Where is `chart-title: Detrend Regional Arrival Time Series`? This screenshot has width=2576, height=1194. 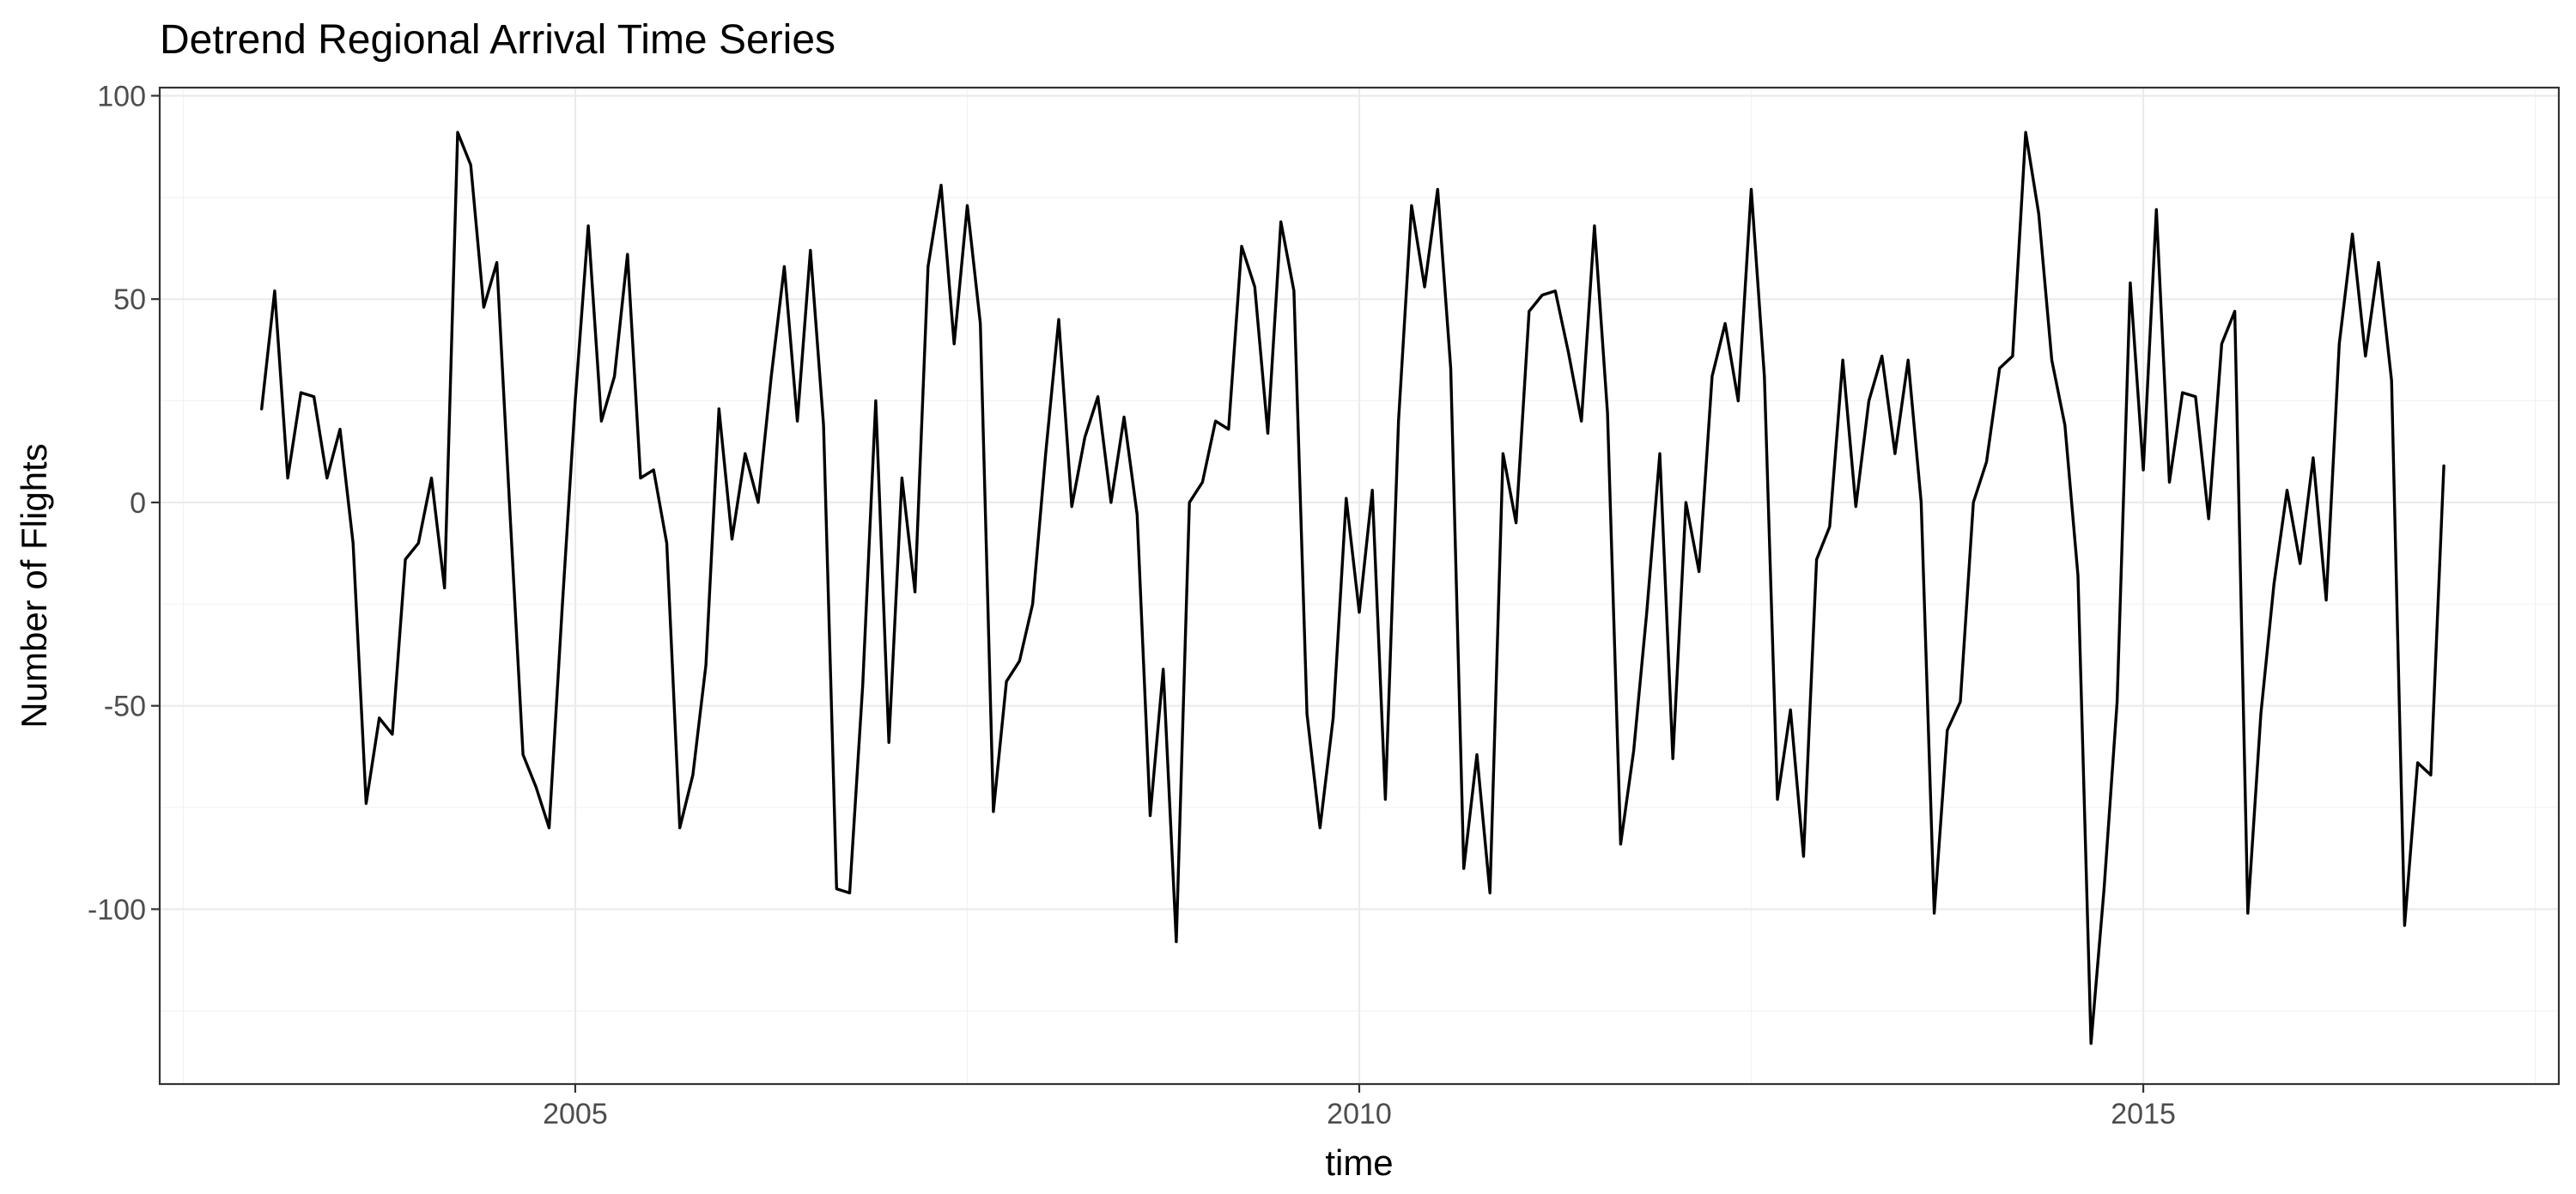 chart-title: Detrend Regional Arrival Time Series is located at coordinates (497, 40).